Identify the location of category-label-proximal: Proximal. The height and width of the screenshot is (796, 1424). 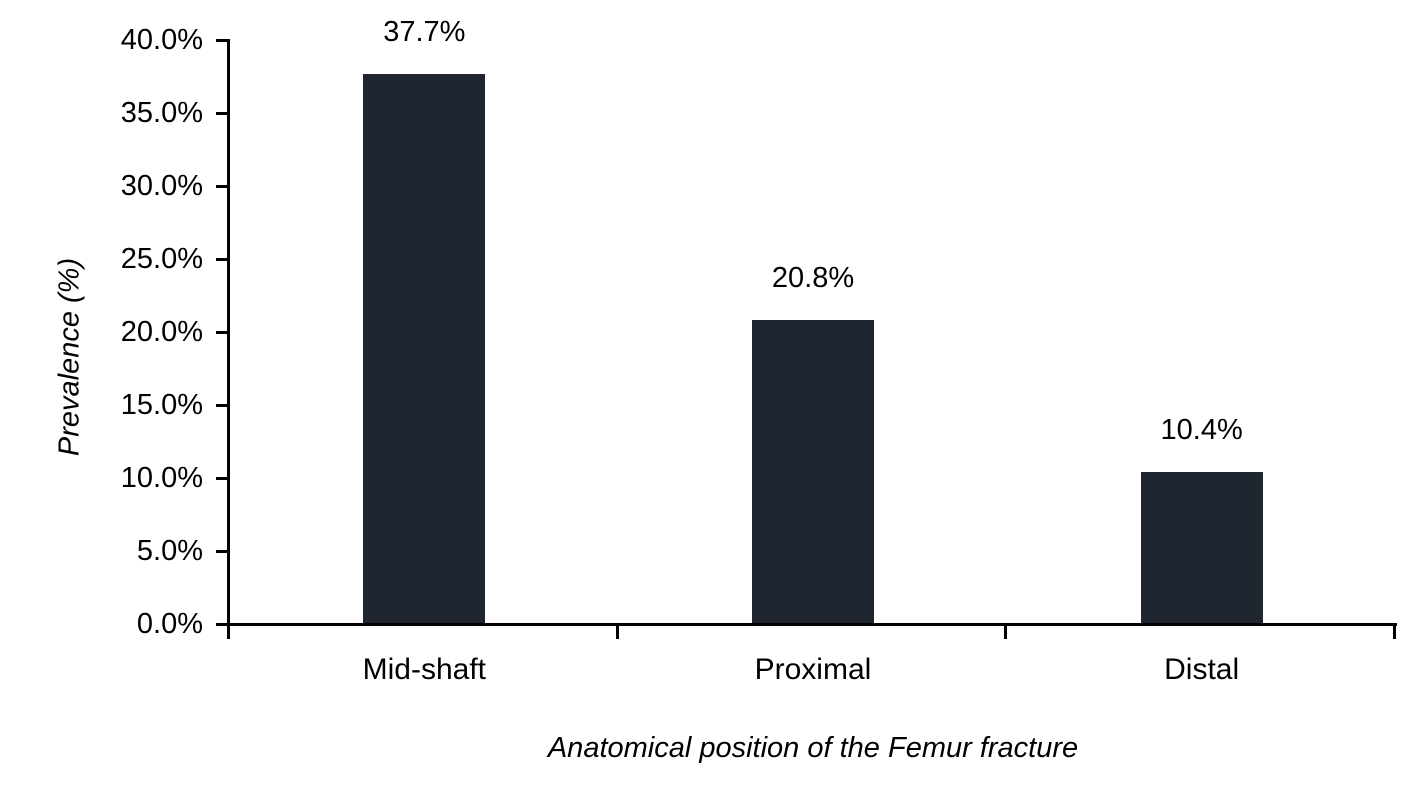
(813, 669).